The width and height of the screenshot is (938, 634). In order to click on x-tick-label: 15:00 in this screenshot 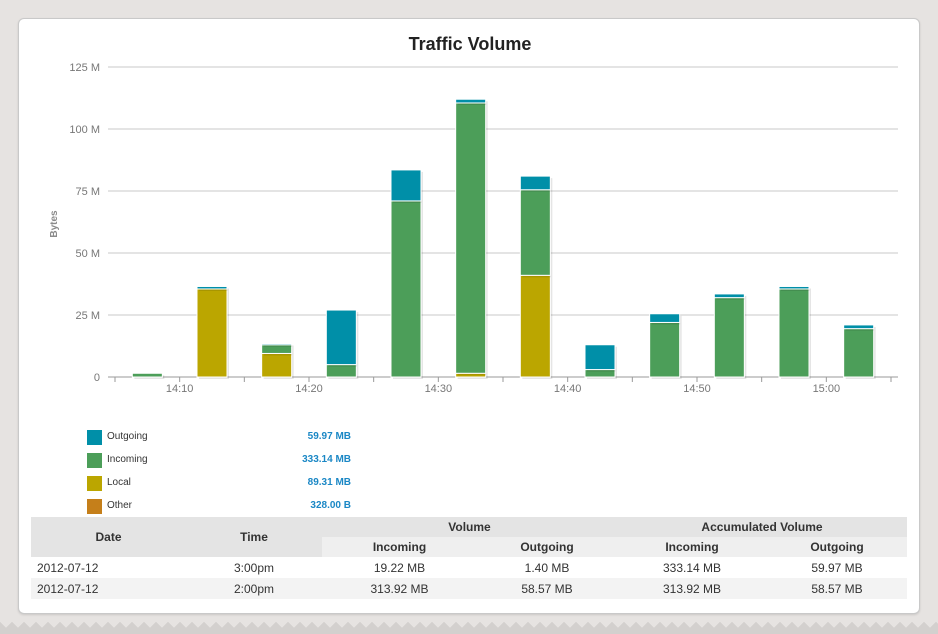, I will do `click(827, 389)`.